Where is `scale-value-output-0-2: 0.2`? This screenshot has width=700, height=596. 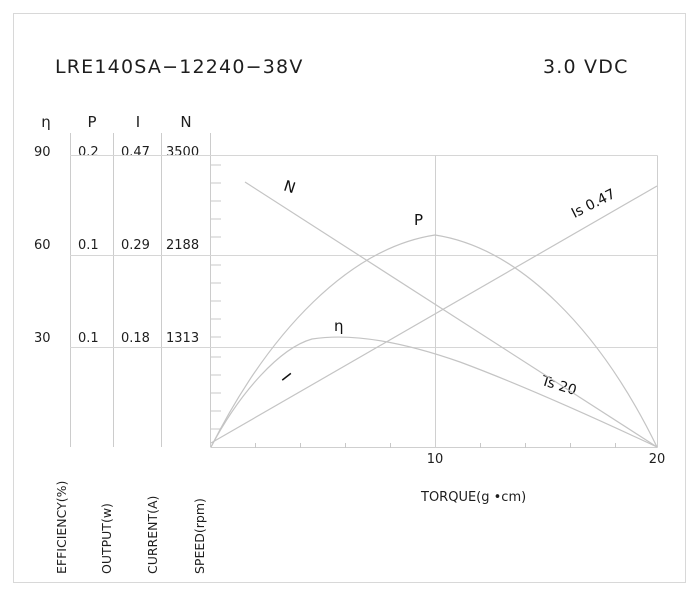 scale-value-output-0-2: 0.2 is located at coordinates (88, 152).